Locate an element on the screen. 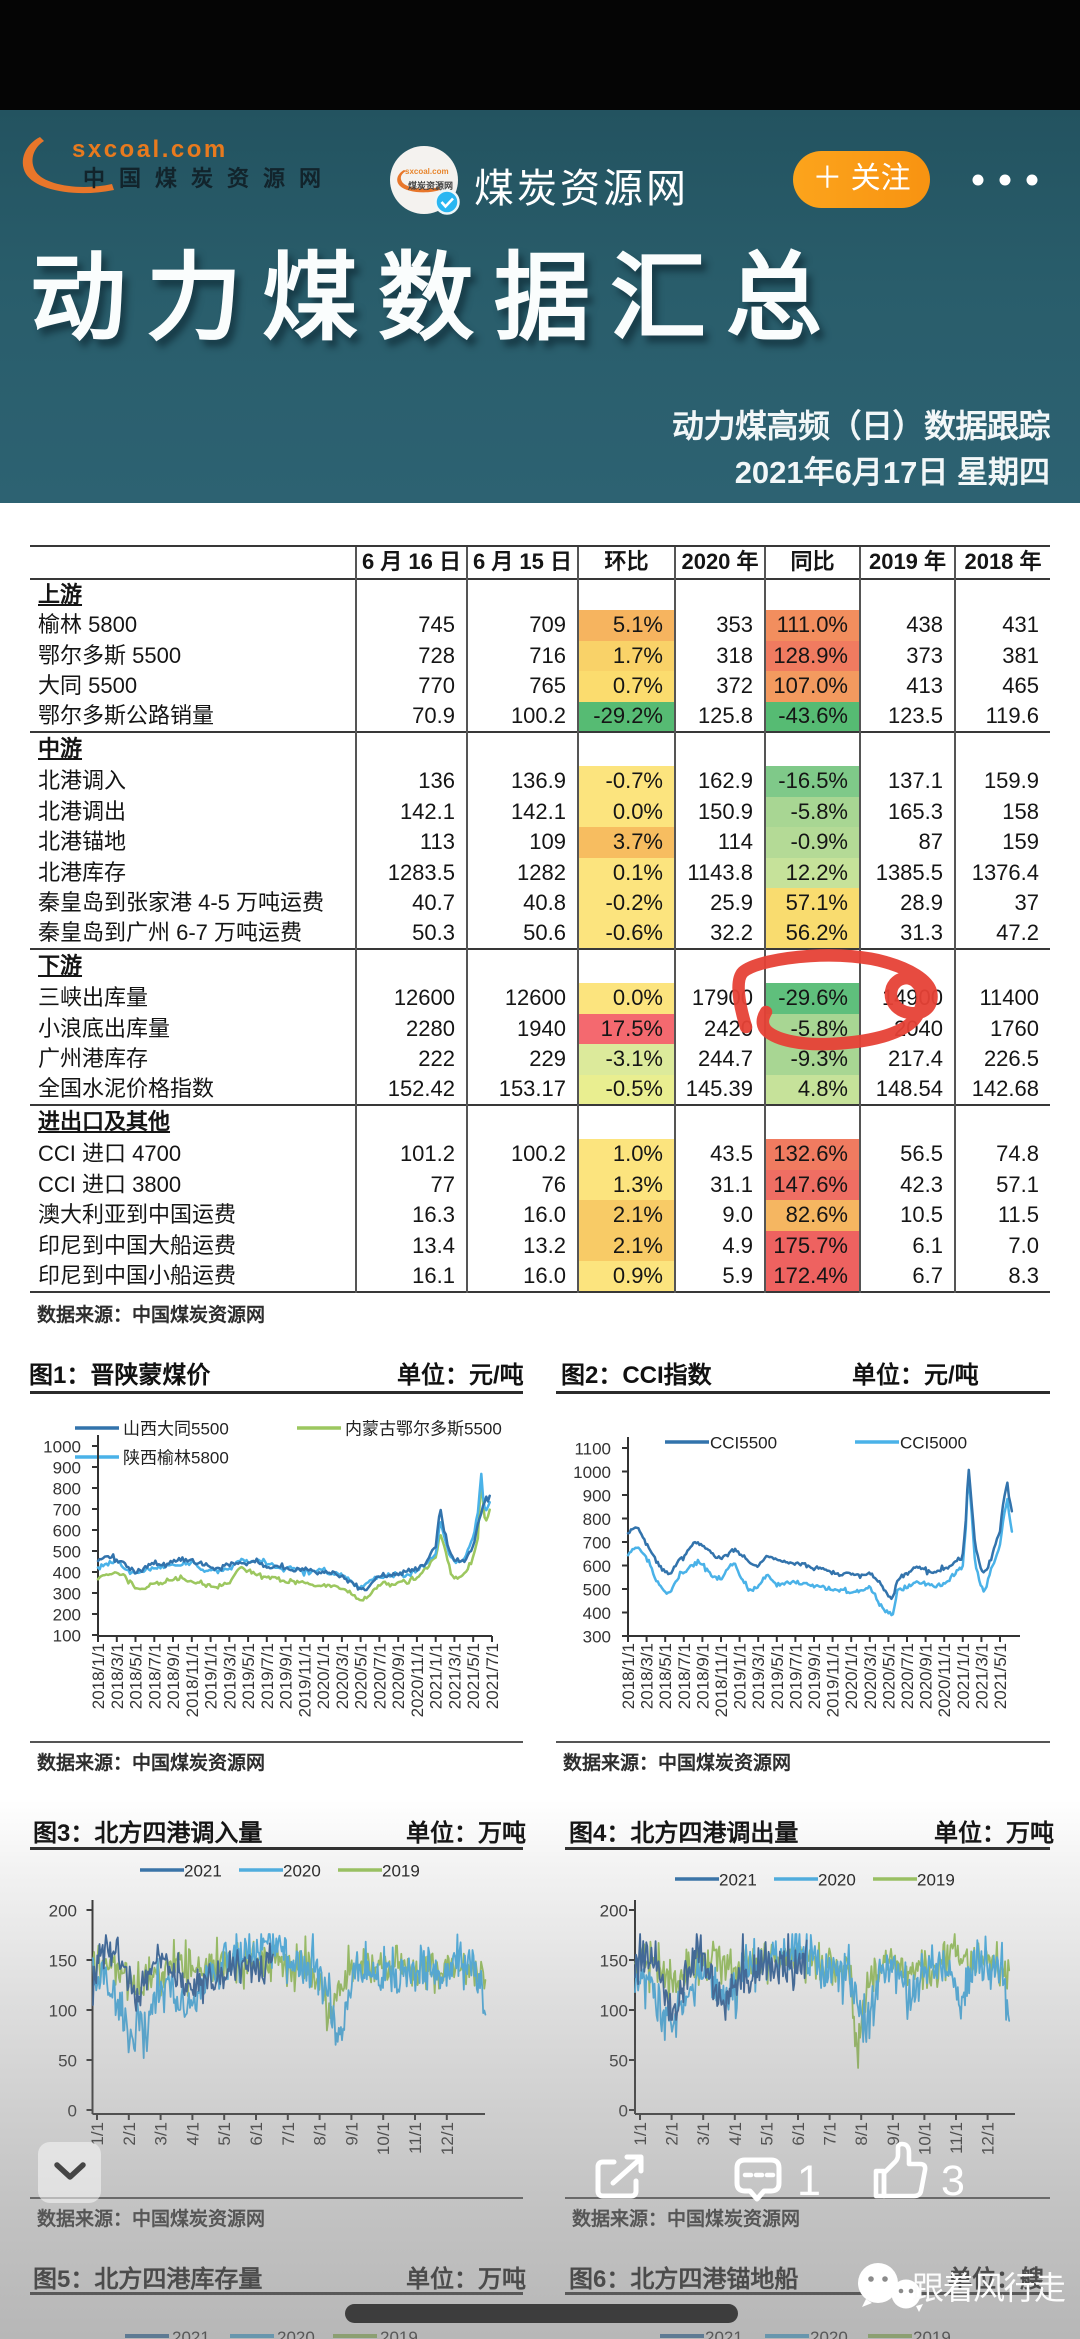 Image resolution: width=1080 pixels, height=2339 pixels. svg-text: 1100 is located at coordinates (592, 1449).